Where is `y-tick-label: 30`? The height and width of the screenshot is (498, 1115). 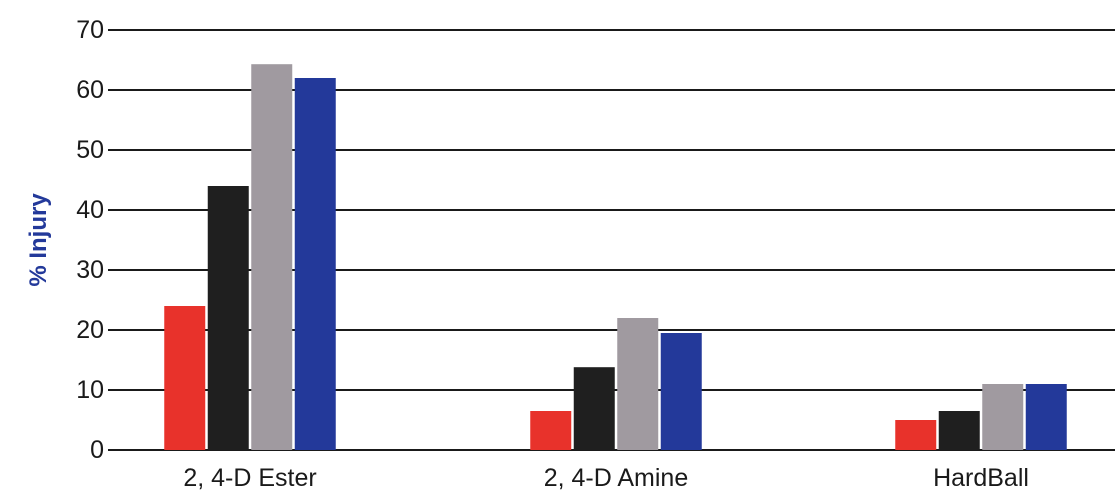 y-tick-label: 30 is located at coordinates (90, 270).